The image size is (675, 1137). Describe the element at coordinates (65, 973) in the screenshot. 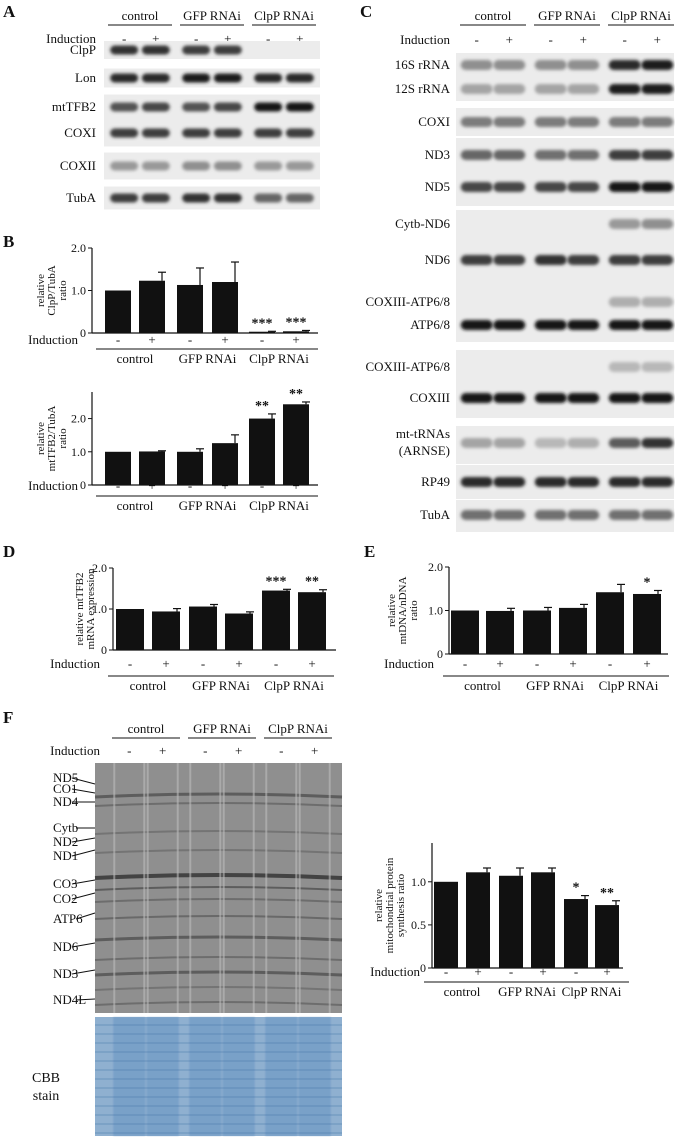

I see `gel-label: ND3` at that location.